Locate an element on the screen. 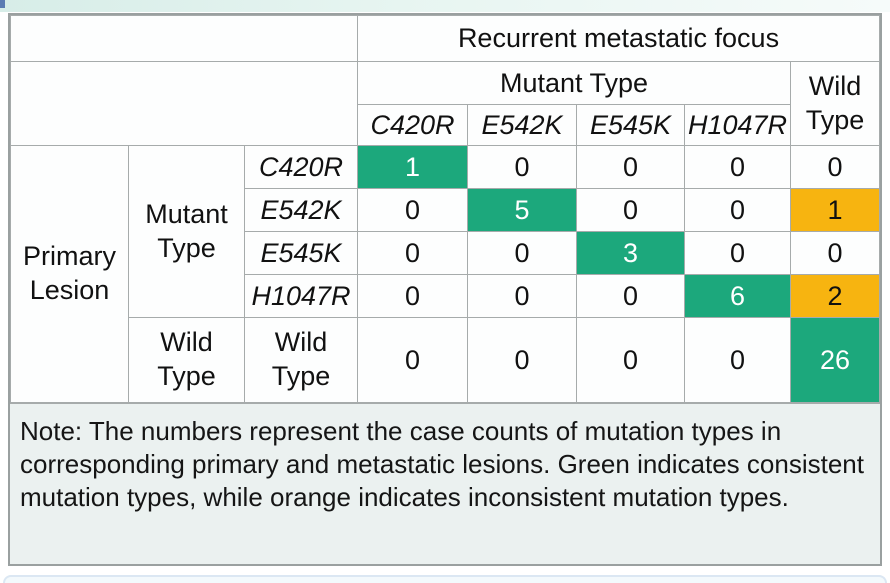  row-group-mutant-cell: Mutant Type is located at coordinates (186, 231).